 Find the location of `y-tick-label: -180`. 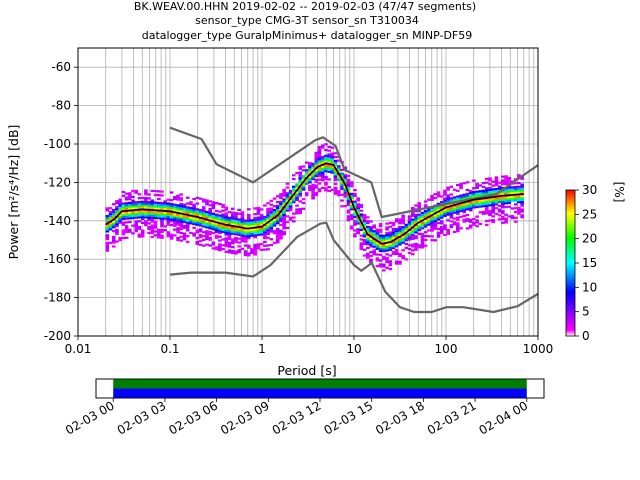

y-tick-label: -180 is located at coordinates (57, 298).